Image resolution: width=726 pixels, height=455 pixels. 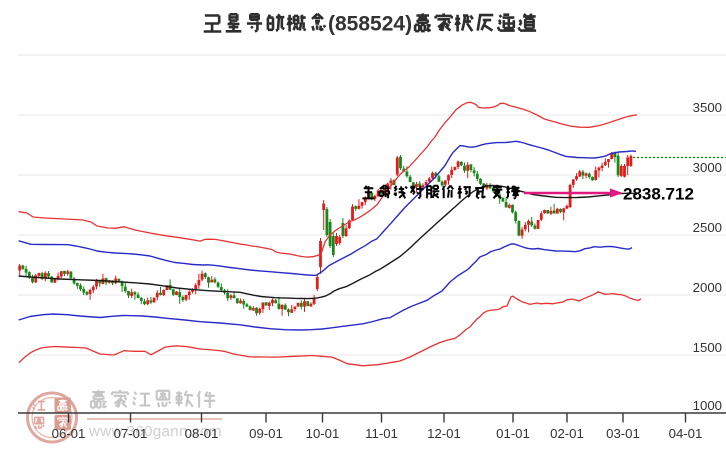 What do you see at coordinates (155, 431) in the screenshot?
I see `svg-text: www.360gann.com` at bounding box center [155, 431].